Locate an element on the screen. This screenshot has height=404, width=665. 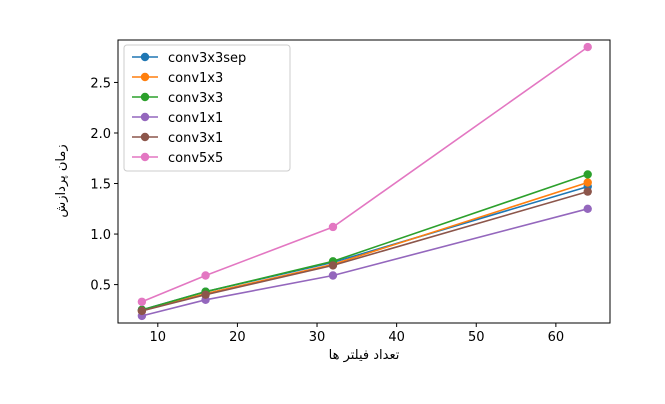
legend-label: conv5x5 is located at coordinates (195, 158).